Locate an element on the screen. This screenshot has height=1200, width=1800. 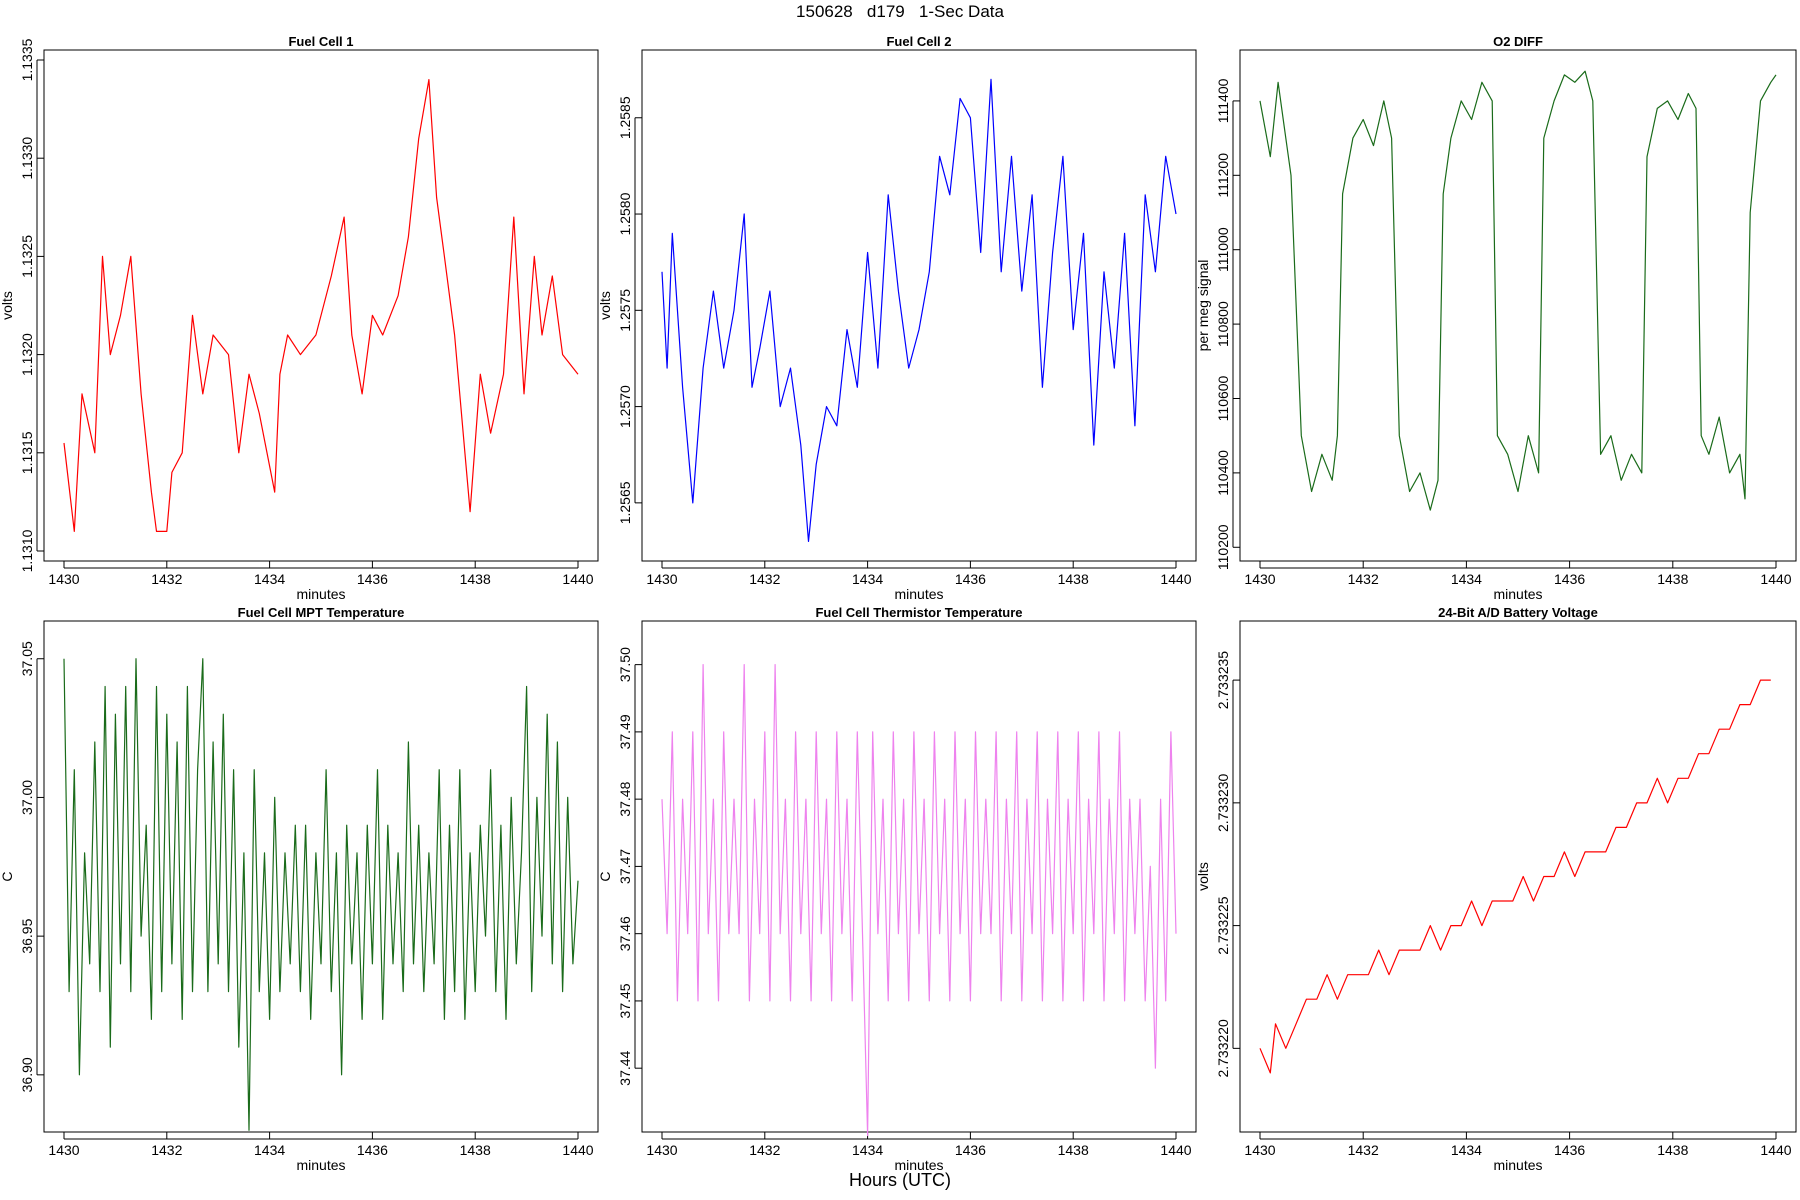
y-tick-label: 1.2575 is located at coordinates (625, 310).